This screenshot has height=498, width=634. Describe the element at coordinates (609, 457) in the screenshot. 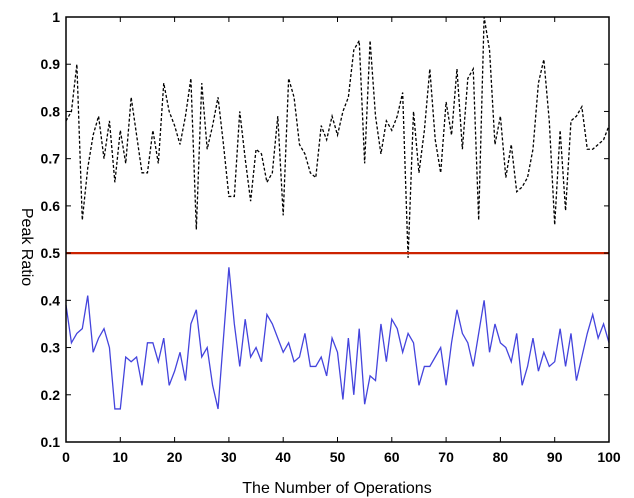

I see `x-tick-label: 100` at that location.